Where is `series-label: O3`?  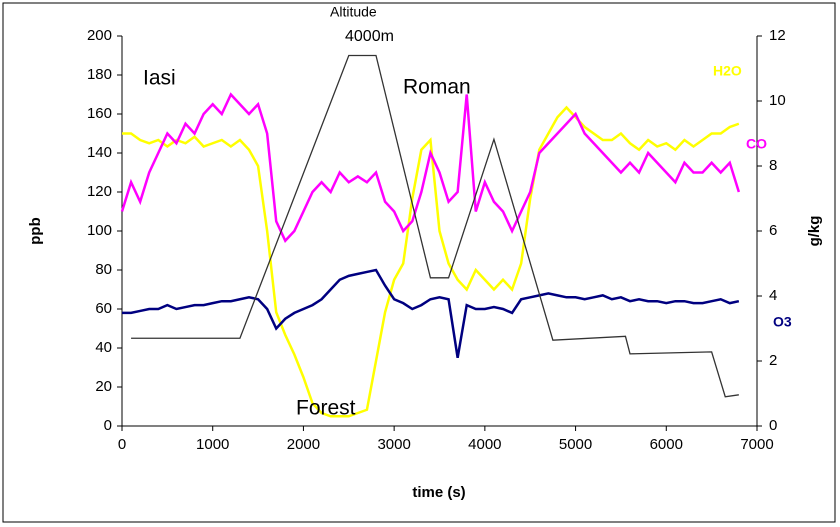
series-label: O3 is located at coordinates (782, 322).